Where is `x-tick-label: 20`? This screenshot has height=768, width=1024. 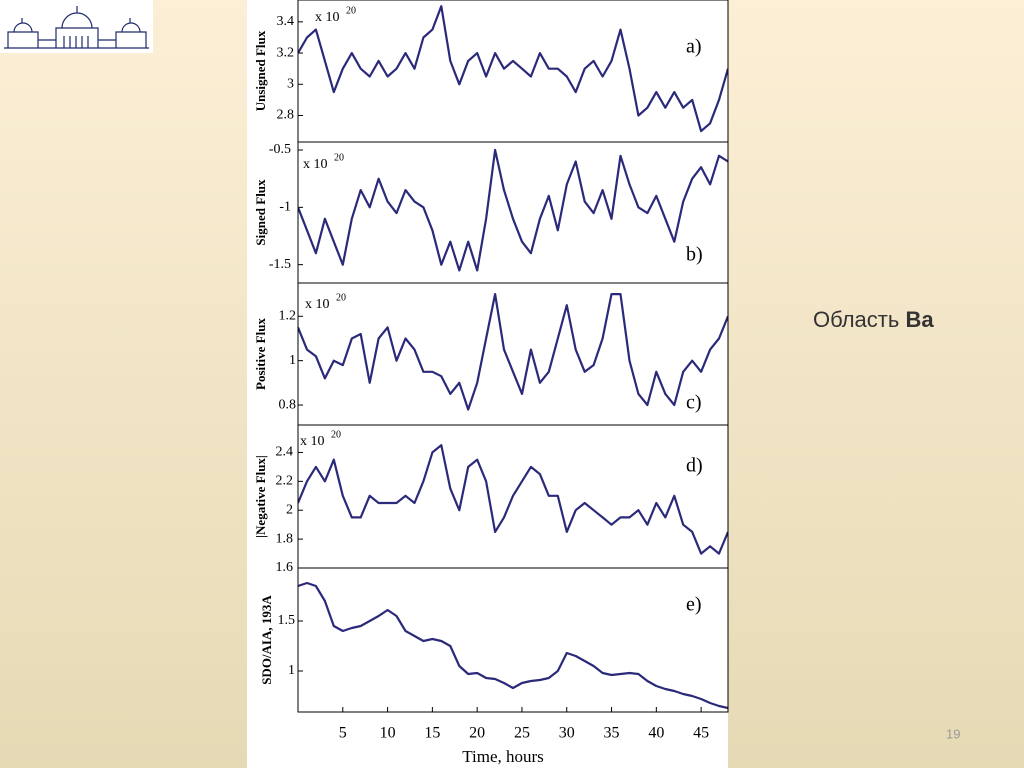
x-tick-label: 20 is located at coordinates (477, 733).